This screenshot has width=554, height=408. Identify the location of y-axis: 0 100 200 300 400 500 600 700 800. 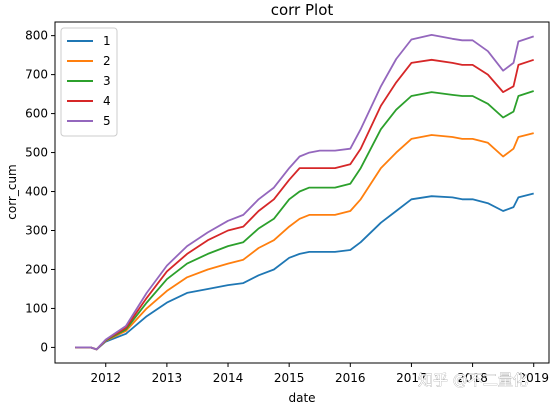
(40, 191).